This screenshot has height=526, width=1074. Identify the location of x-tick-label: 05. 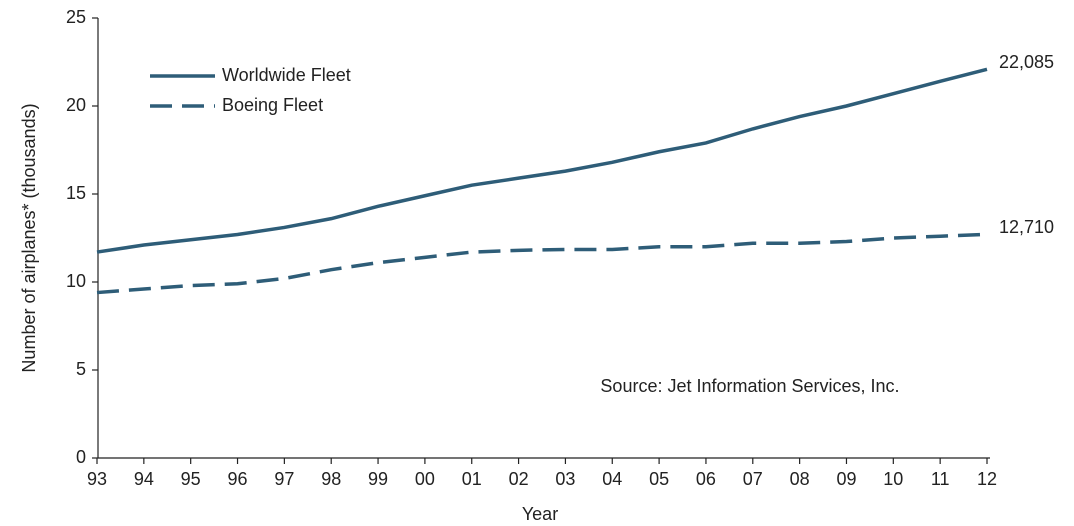
(659, 479).